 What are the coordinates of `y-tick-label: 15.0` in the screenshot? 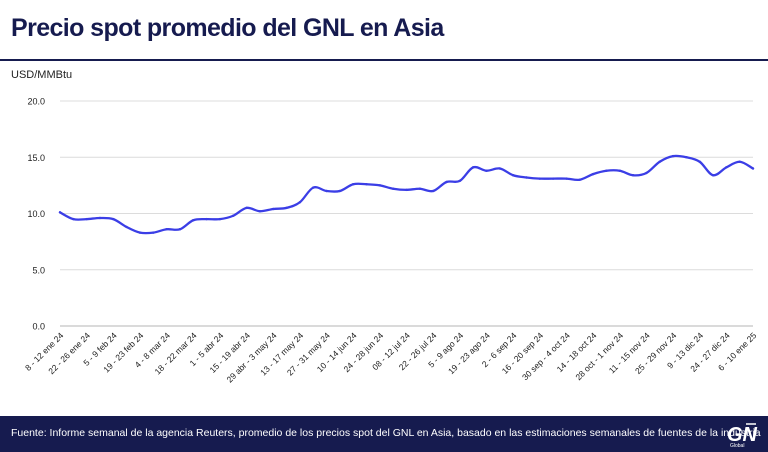 It's located at (36, 158).